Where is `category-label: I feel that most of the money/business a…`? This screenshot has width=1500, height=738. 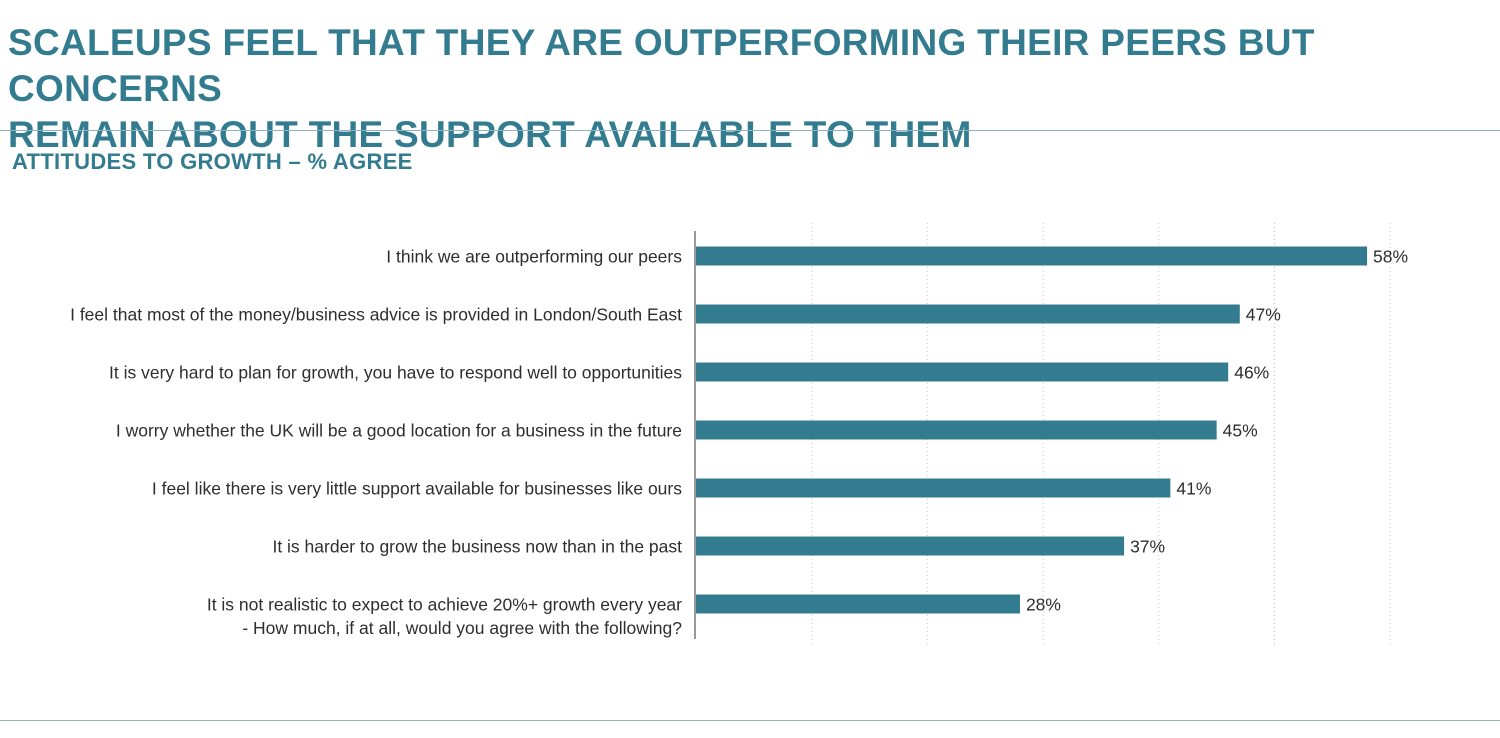
category-label: I feel that most of the money/business a… is located at coordinates (376, 315).